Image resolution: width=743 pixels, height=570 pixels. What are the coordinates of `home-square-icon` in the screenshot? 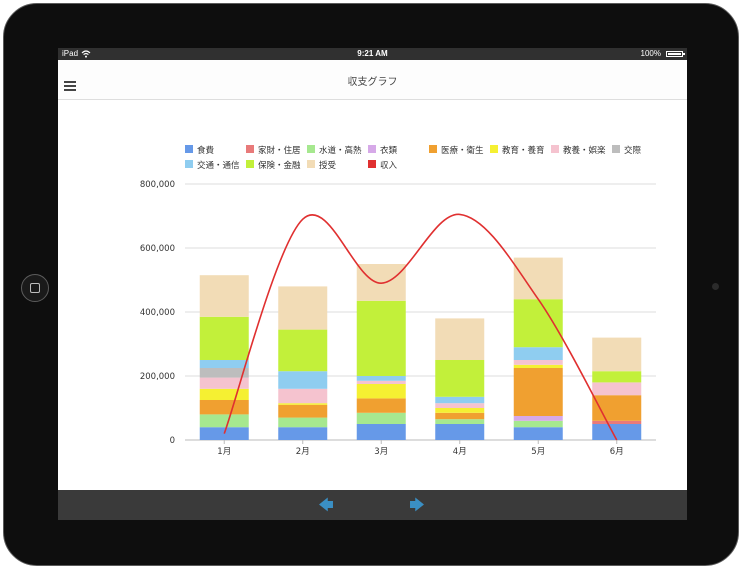 It's located at (35, 288).